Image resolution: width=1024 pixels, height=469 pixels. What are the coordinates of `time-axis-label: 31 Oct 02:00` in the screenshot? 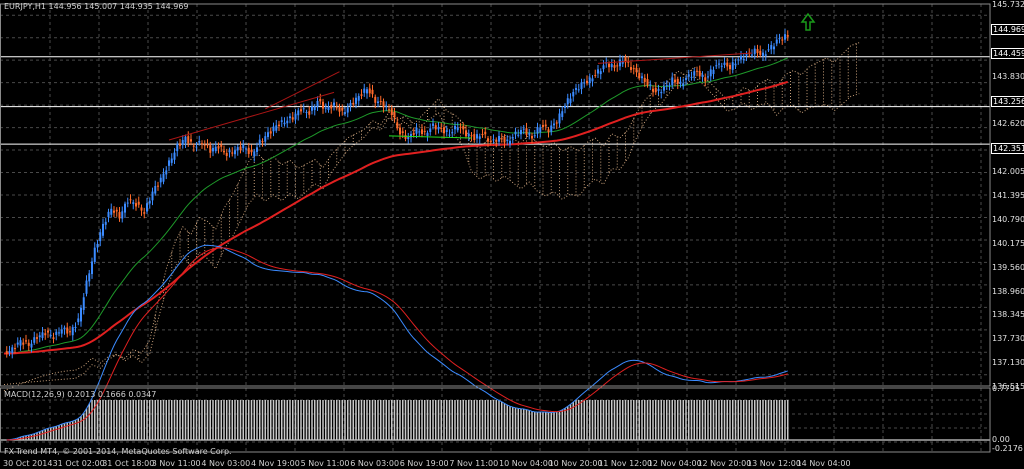 It's located at (78, 463).